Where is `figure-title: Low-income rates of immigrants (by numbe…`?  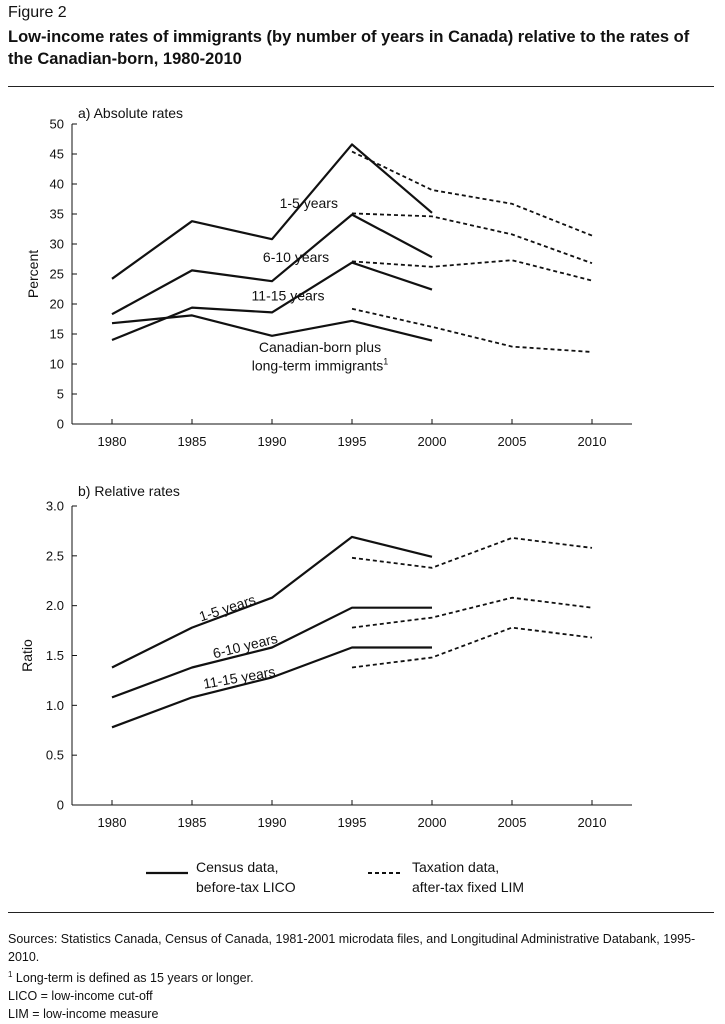 figure-title: Low-income rates of immigrants (by numbe… is located at coordinates (349, 48).